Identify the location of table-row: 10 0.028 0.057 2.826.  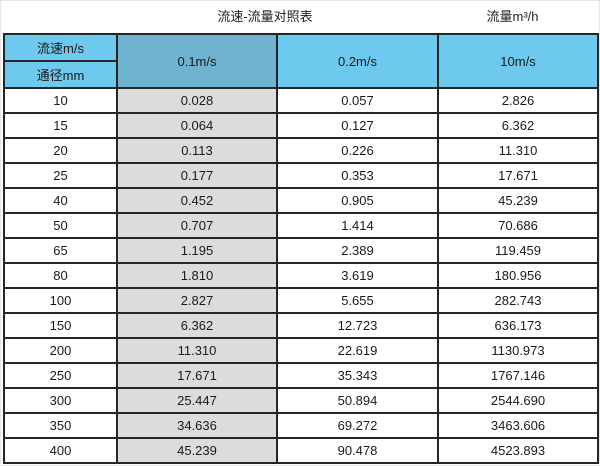
(301, 100).